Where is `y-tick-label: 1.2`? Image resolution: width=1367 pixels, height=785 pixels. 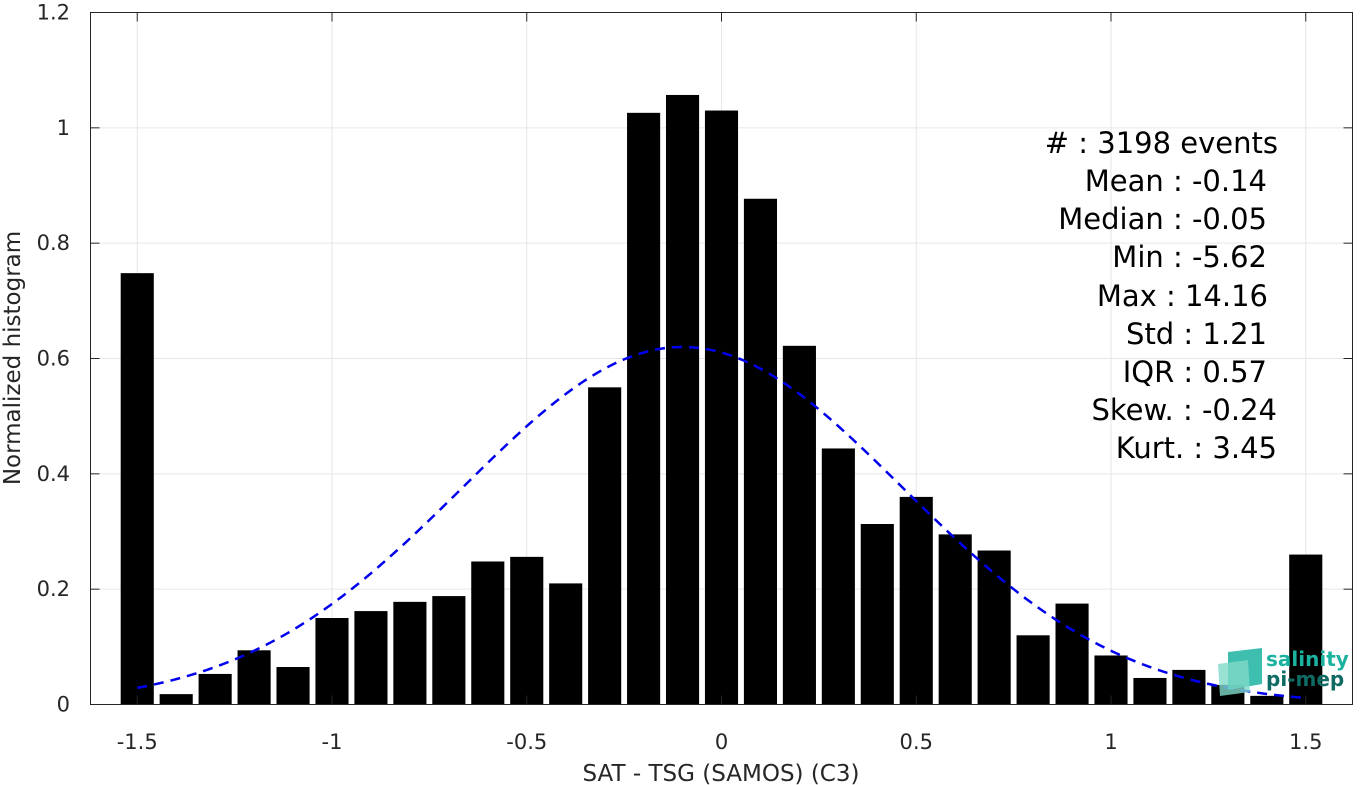
y-tick-label: 1.2 is located at coordinates (53, 13).